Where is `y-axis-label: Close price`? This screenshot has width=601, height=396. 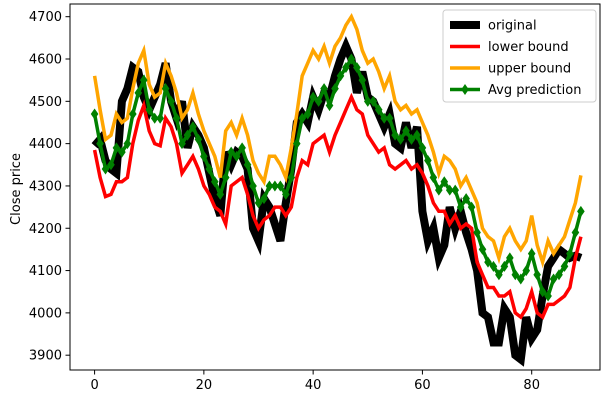
y-axis-label: Close price is located at coordinates (16, 189).